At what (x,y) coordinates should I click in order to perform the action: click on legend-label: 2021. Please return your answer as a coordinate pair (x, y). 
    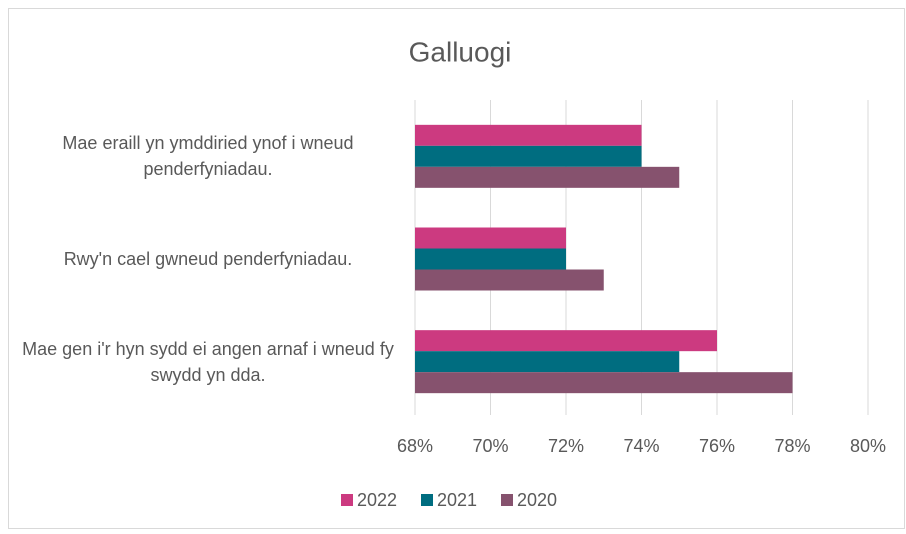
    Looking at the image, I should click on (457, 500).